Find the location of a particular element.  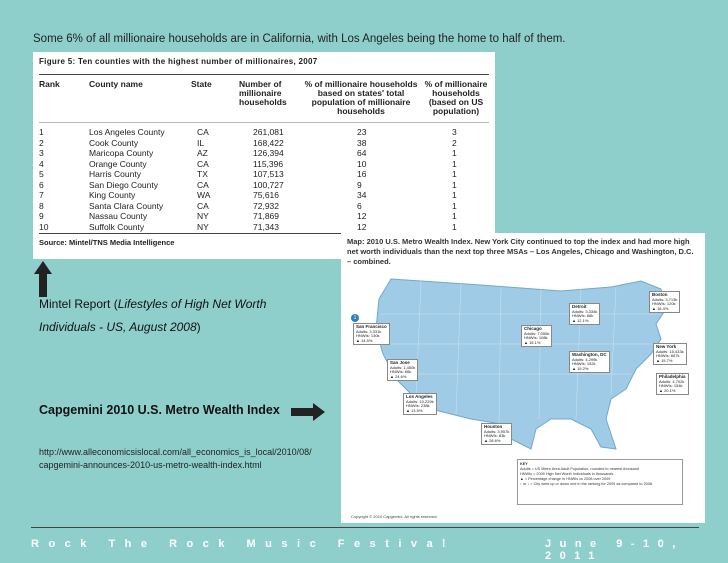

callout-city: Detroit is located at coordinates (579, 306).